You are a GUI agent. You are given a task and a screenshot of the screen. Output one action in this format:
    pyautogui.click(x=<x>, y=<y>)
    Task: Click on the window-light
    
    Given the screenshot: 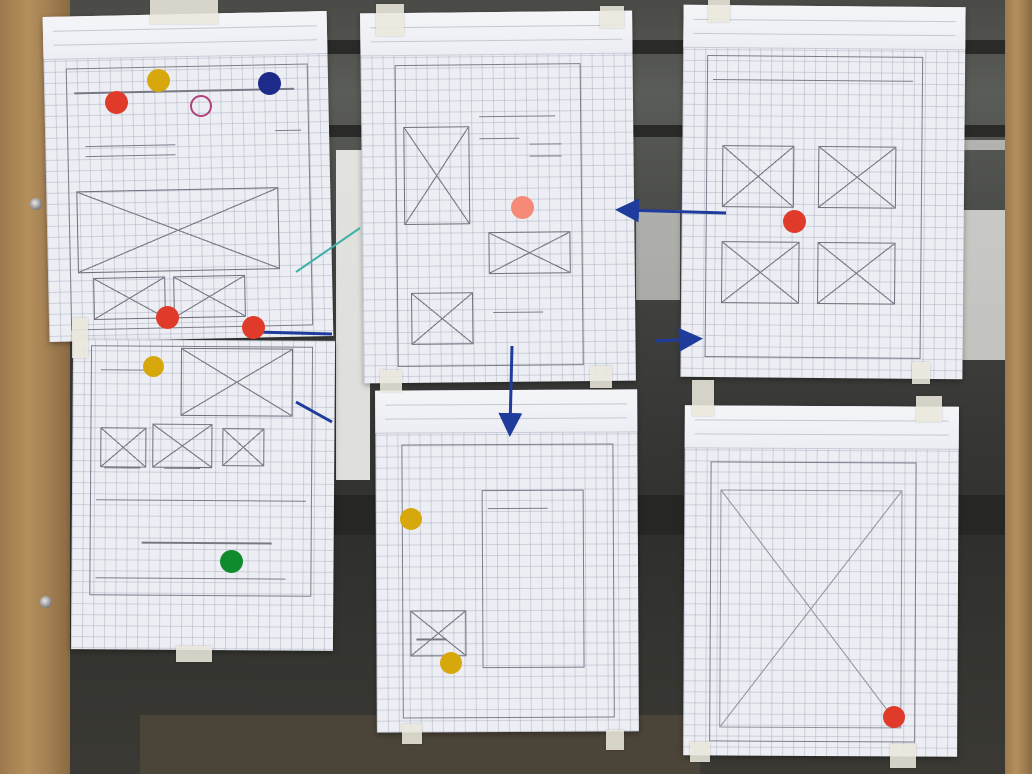 What is the action you would take?
    pyautogui.click(x=658, y=255)
    